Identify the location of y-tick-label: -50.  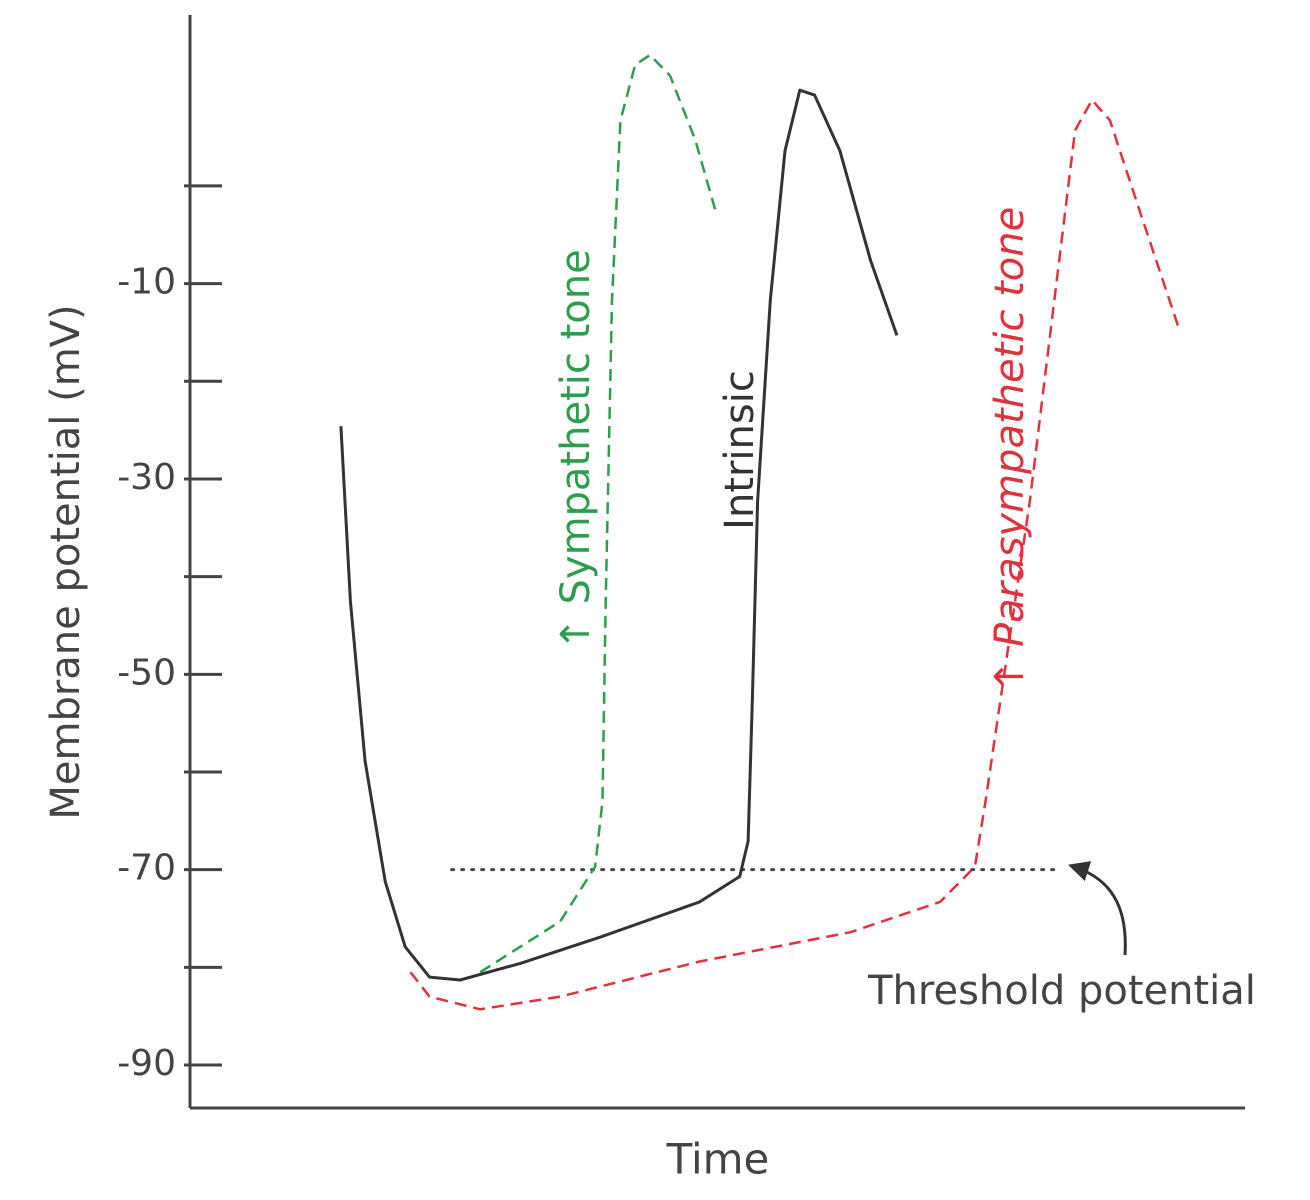
(146, 672).